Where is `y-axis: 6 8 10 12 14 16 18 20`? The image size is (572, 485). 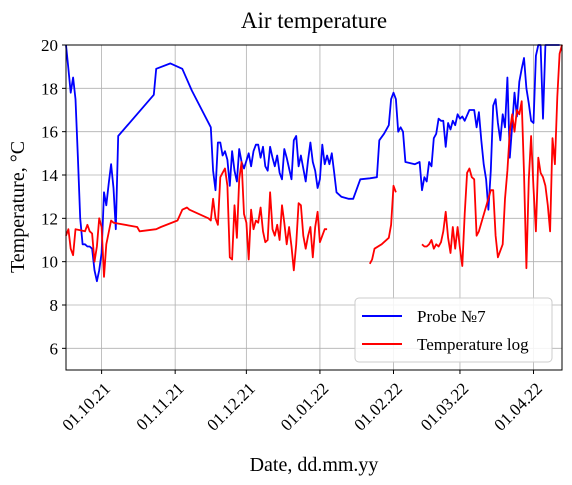 y-axis: 6 8 10 12 14 16 18 20 is located at coordinates (53, 197).